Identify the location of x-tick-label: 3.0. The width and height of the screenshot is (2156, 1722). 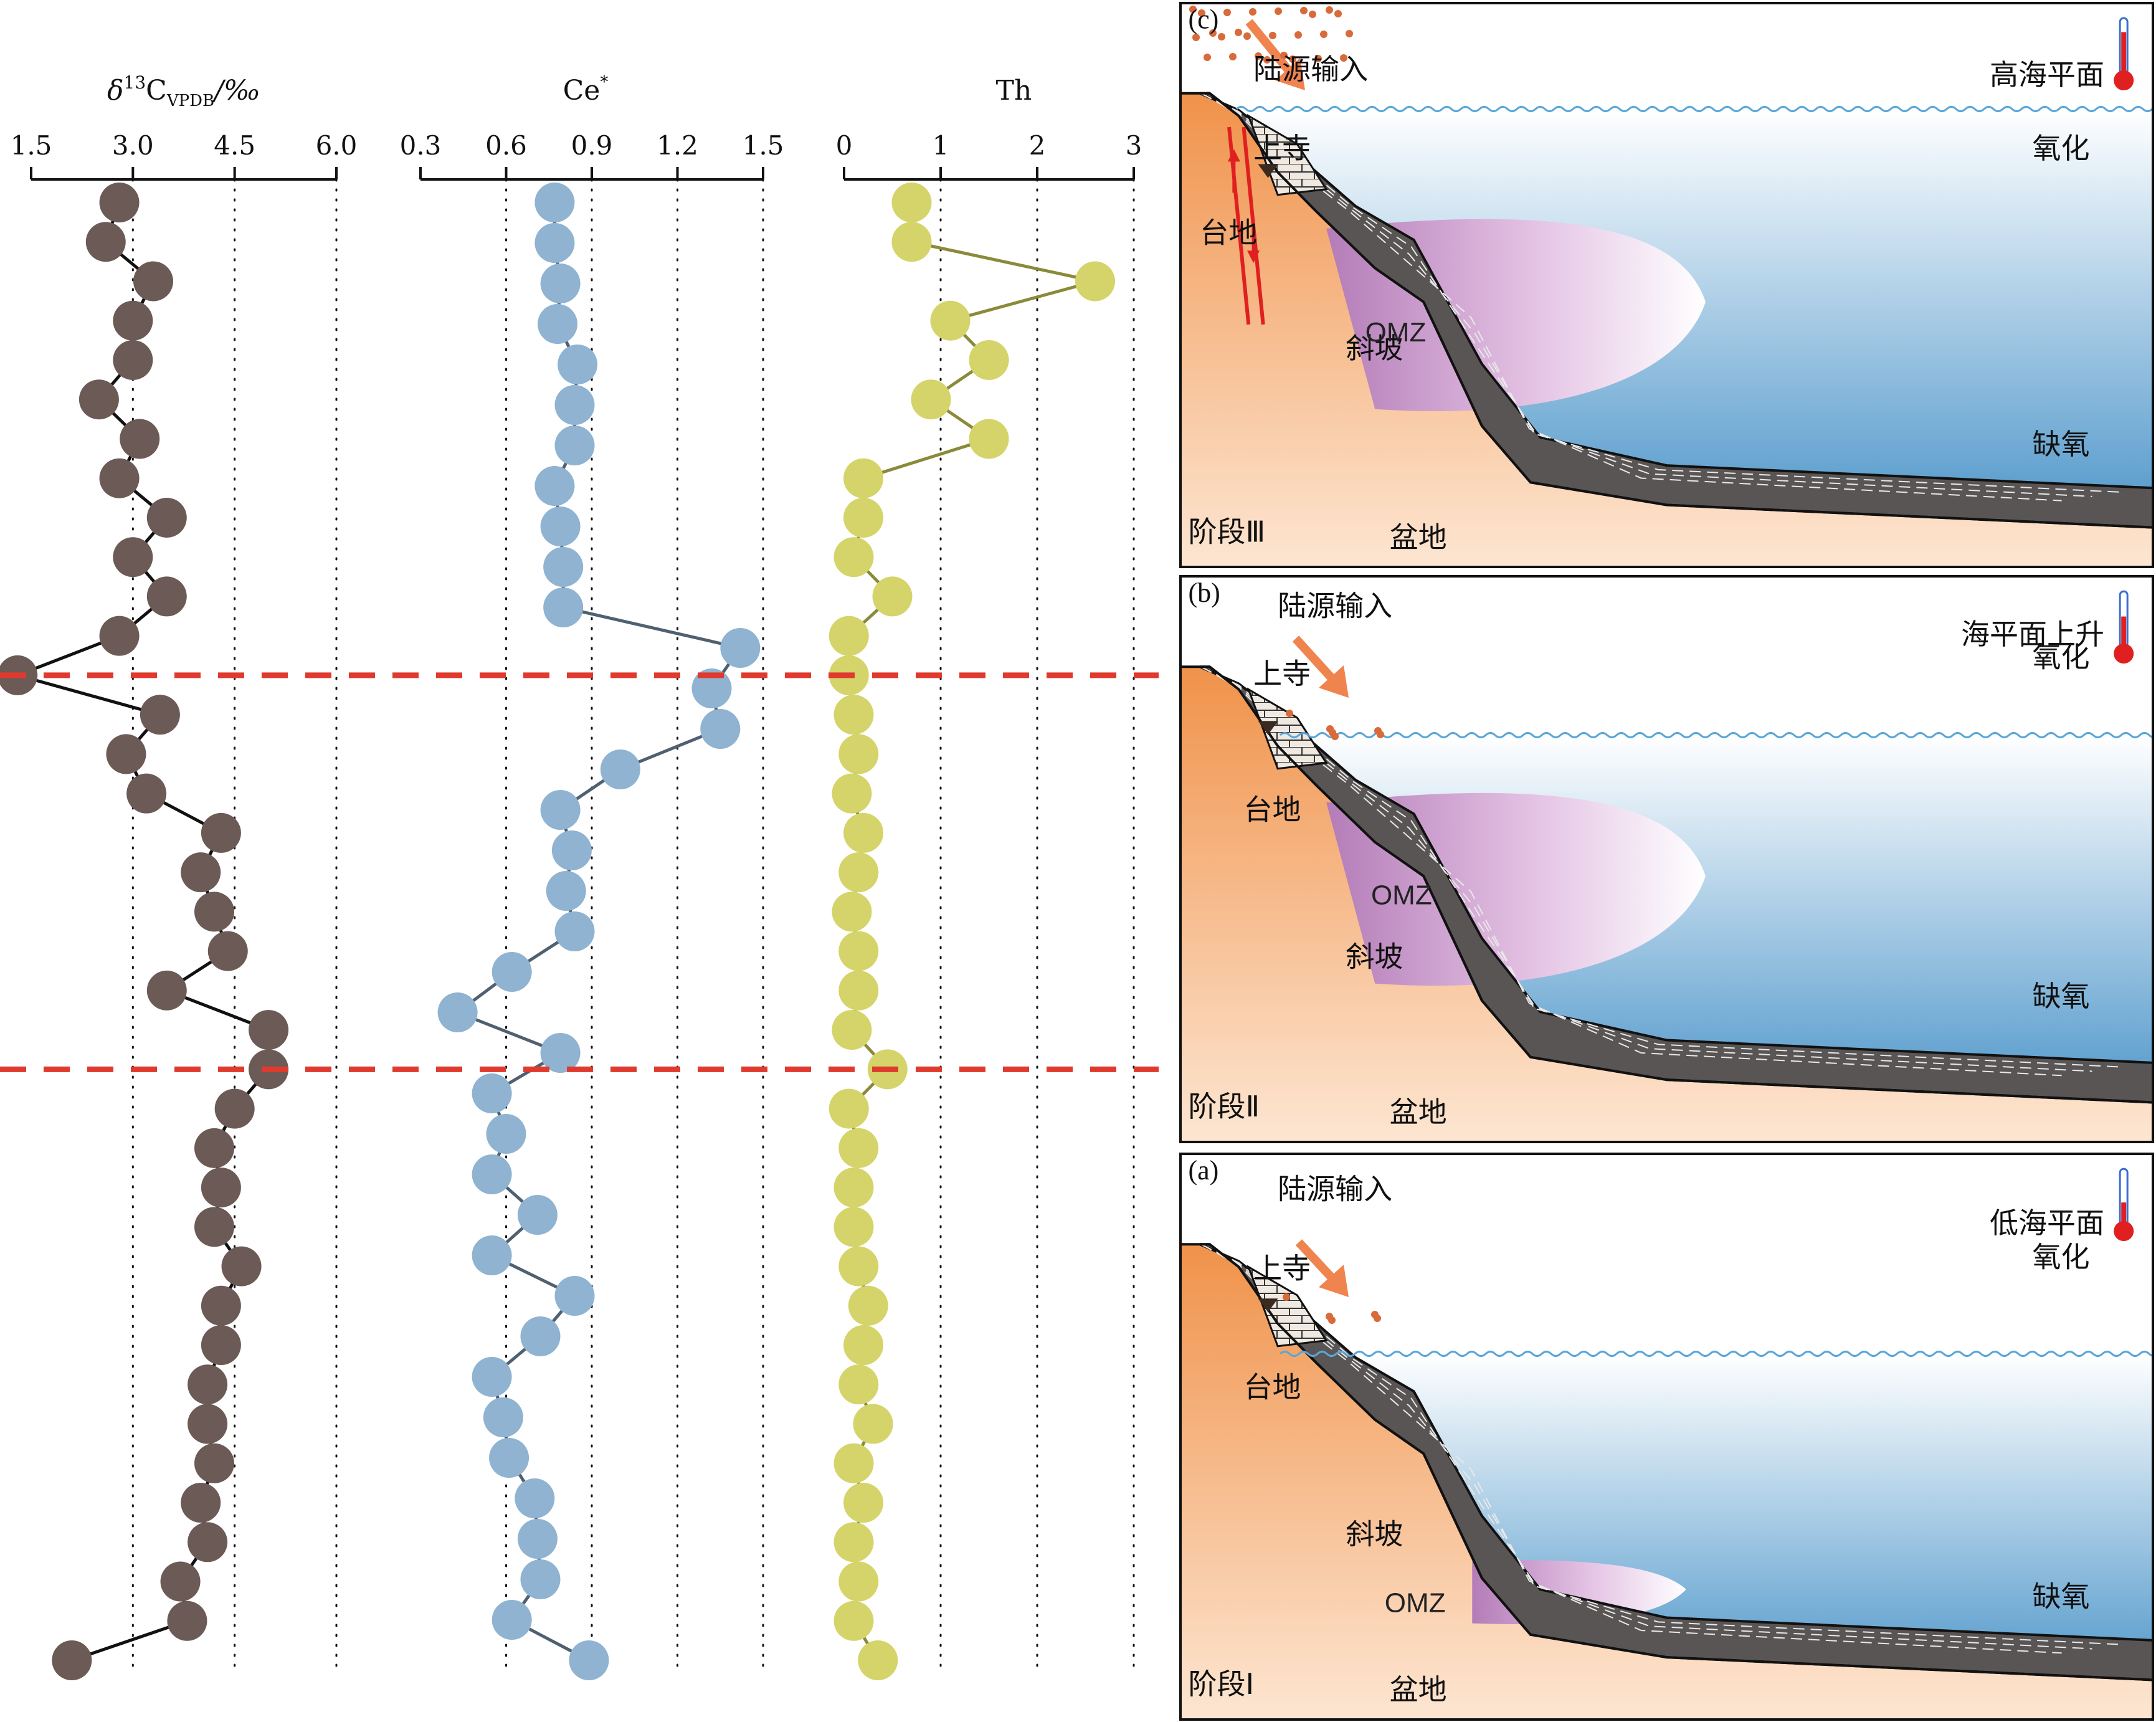
(133, 145).